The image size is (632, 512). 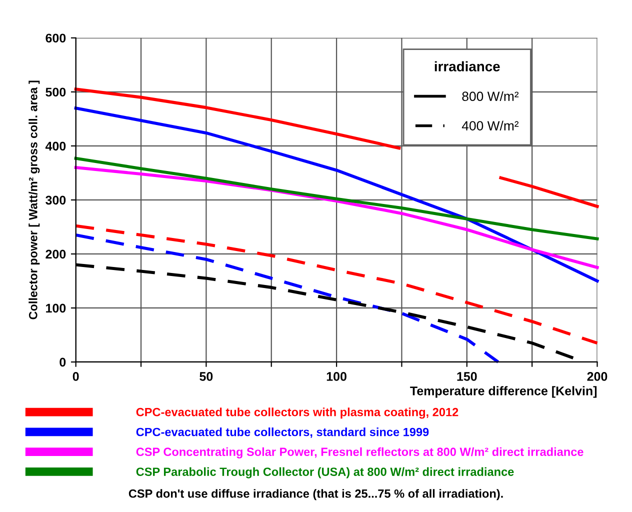 What do you see at coordinates (63, 362) in the screenshot?
I see `y-tick-label: 0` at bounding box center [63, 362].